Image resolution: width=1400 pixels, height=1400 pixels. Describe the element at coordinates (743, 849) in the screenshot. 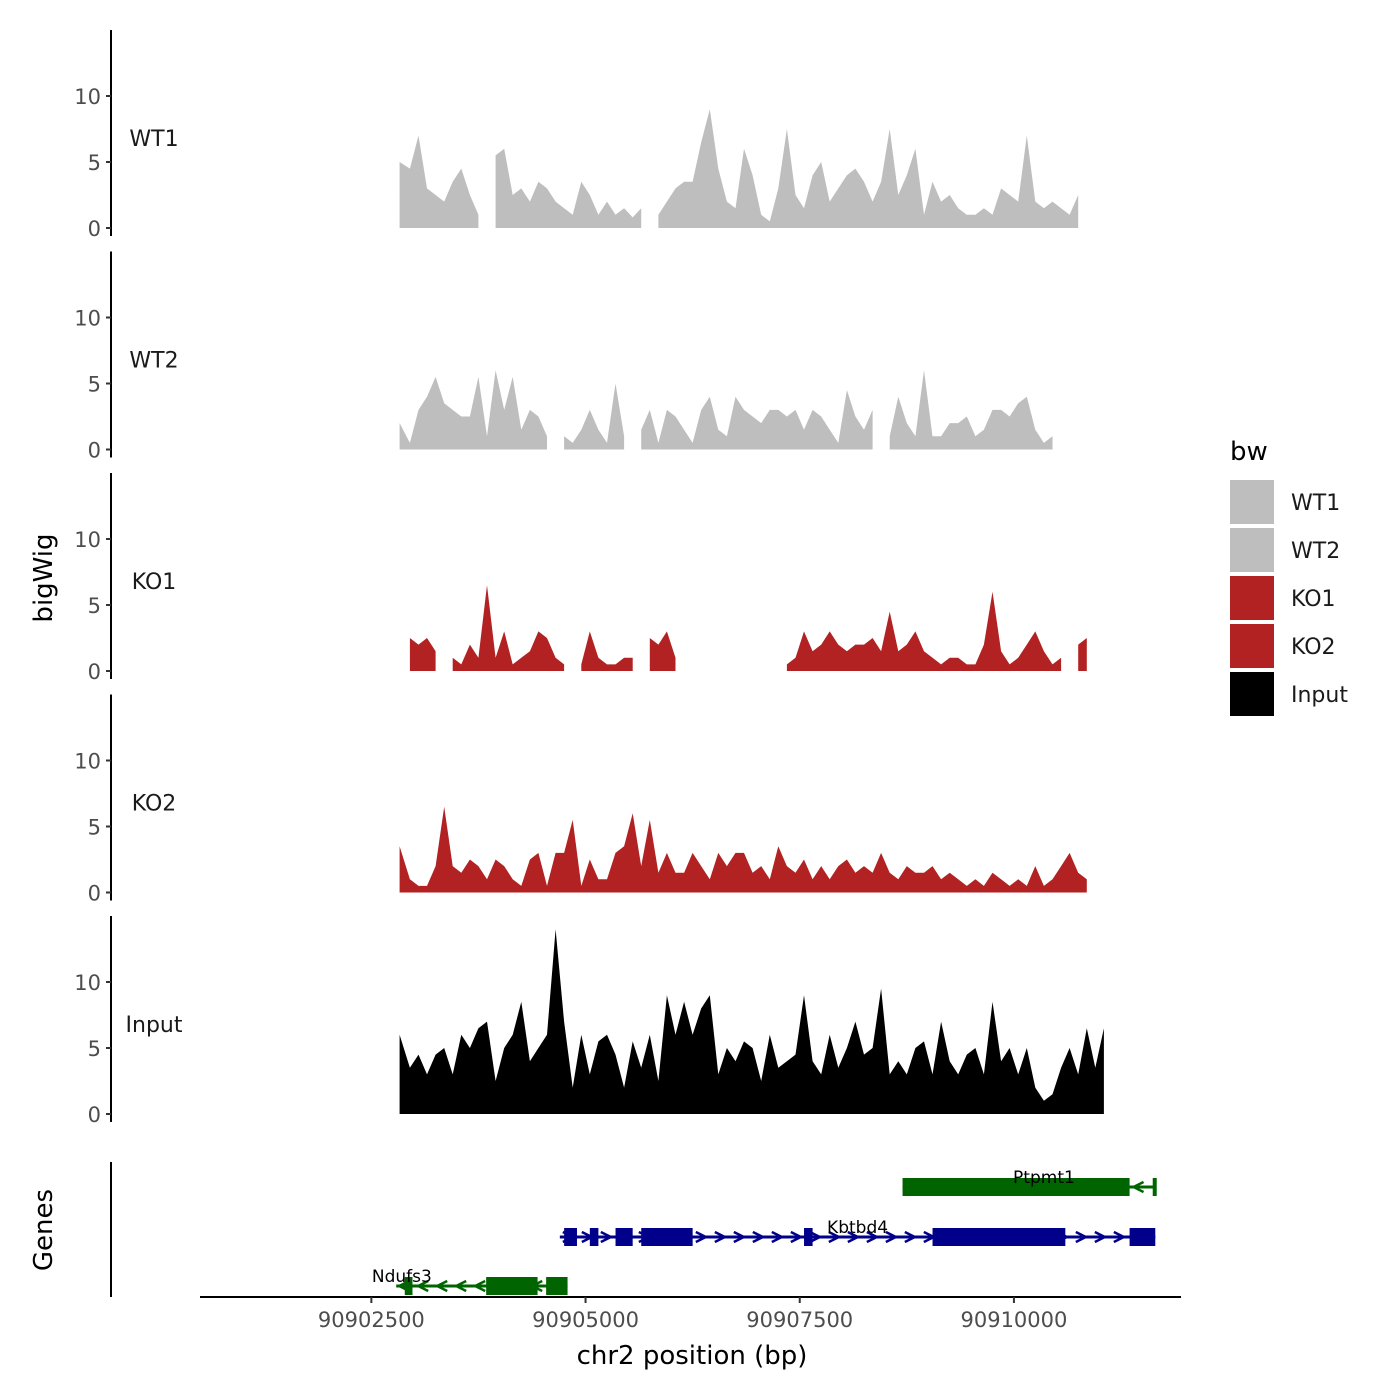

I see `coverage-area-ko2` at that location.